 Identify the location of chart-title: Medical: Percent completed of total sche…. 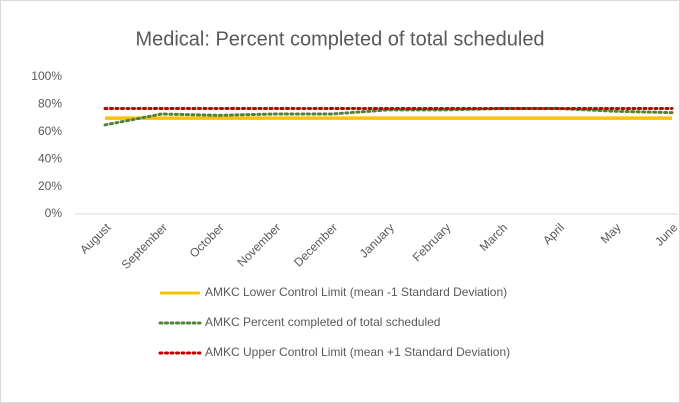
(339, 39).